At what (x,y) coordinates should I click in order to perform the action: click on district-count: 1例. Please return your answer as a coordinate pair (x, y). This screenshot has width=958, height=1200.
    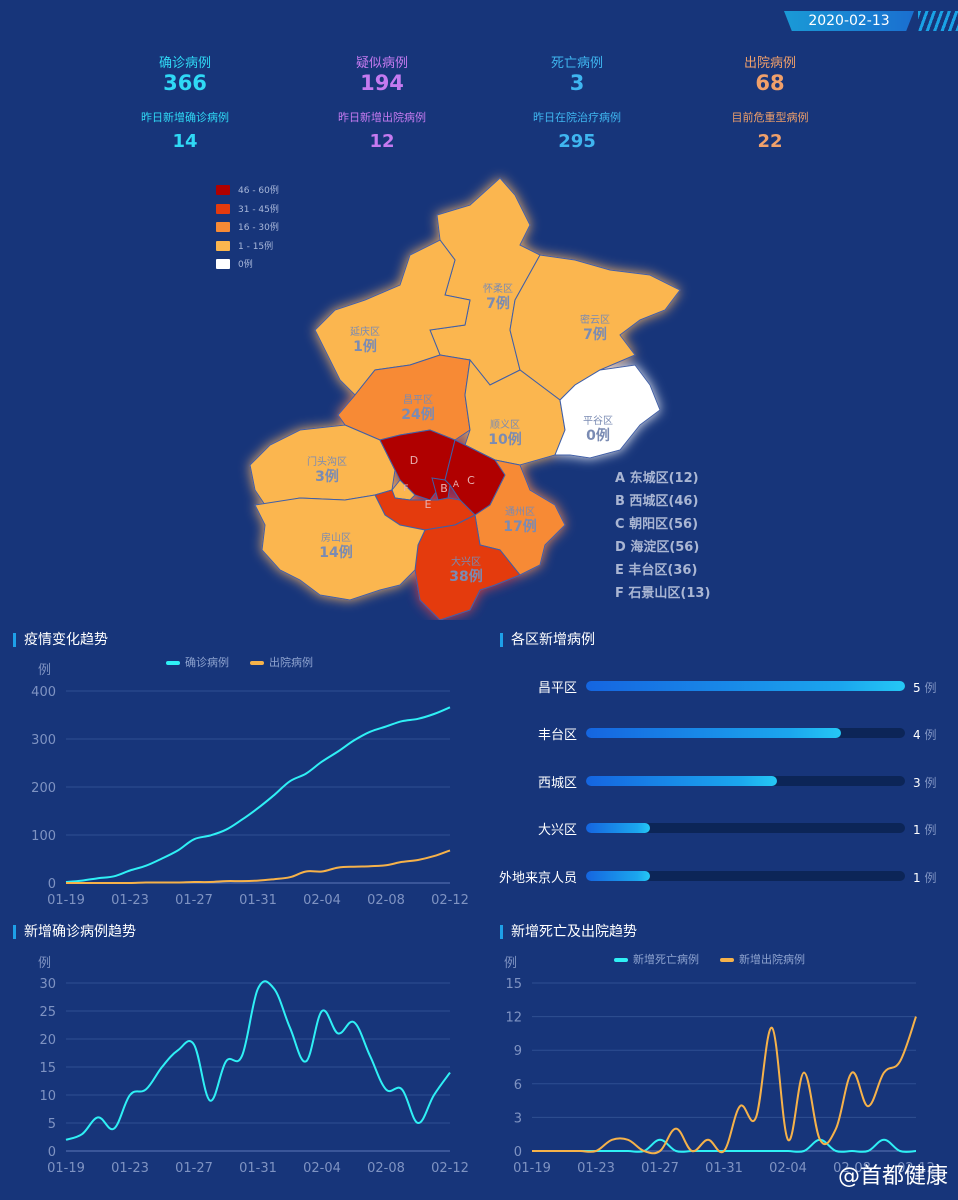
    Looking at the image, I should click on (365, 346).